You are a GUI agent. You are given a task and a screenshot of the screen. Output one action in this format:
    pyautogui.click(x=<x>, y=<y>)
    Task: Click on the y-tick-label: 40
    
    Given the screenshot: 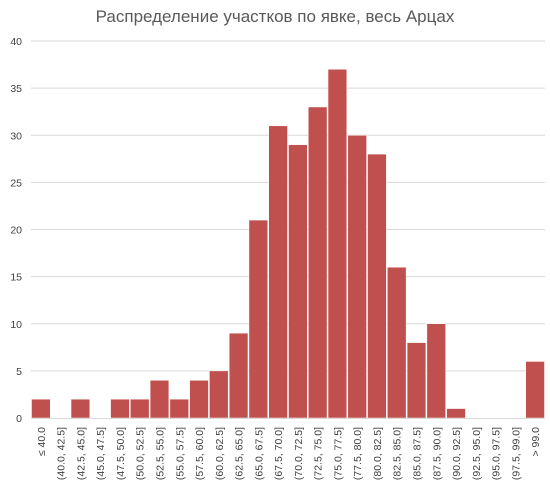 What is the action you would take?
    pyautogui.click(x=16, y=42)
    